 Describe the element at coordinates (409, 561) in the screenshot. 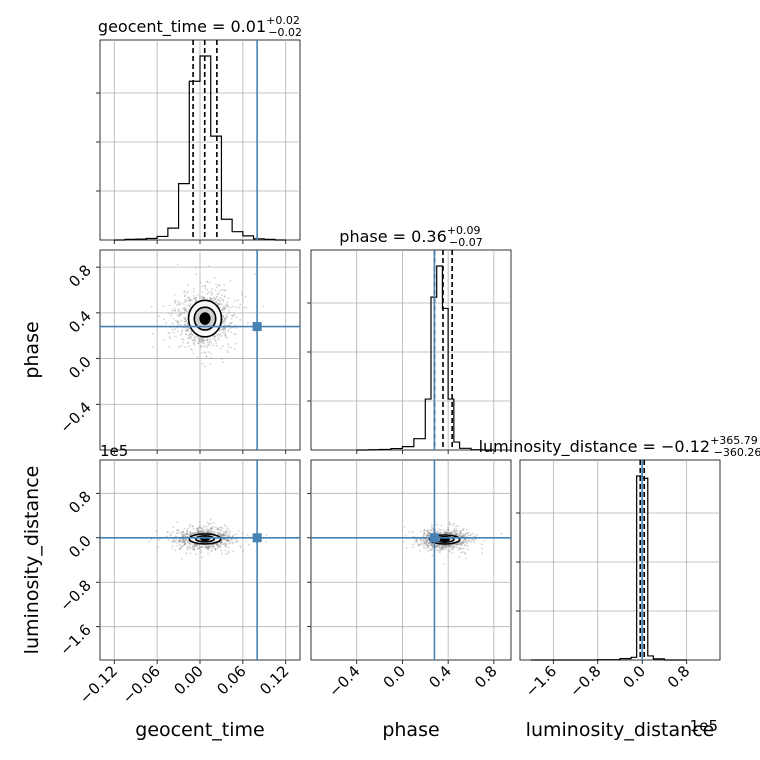

I see `scatter-panel-phase_luminosity_distance` at that location.